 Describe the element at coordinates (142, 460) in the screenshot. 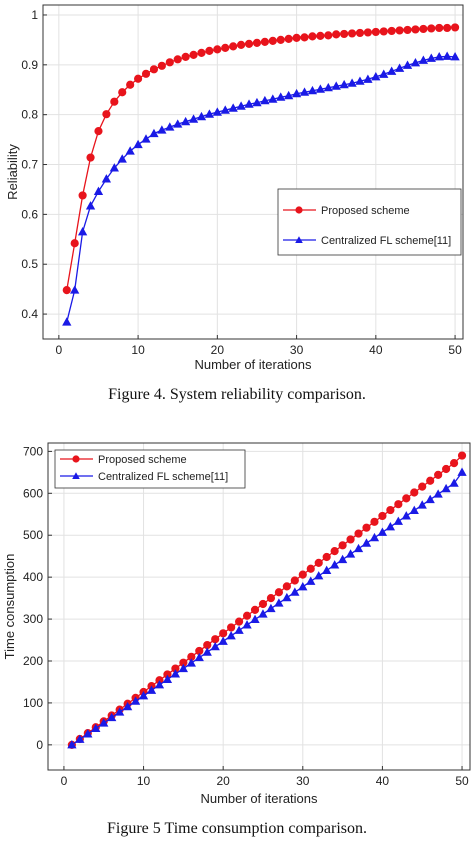

I see `fig5-legend-label: Proposed scheme` at that location.